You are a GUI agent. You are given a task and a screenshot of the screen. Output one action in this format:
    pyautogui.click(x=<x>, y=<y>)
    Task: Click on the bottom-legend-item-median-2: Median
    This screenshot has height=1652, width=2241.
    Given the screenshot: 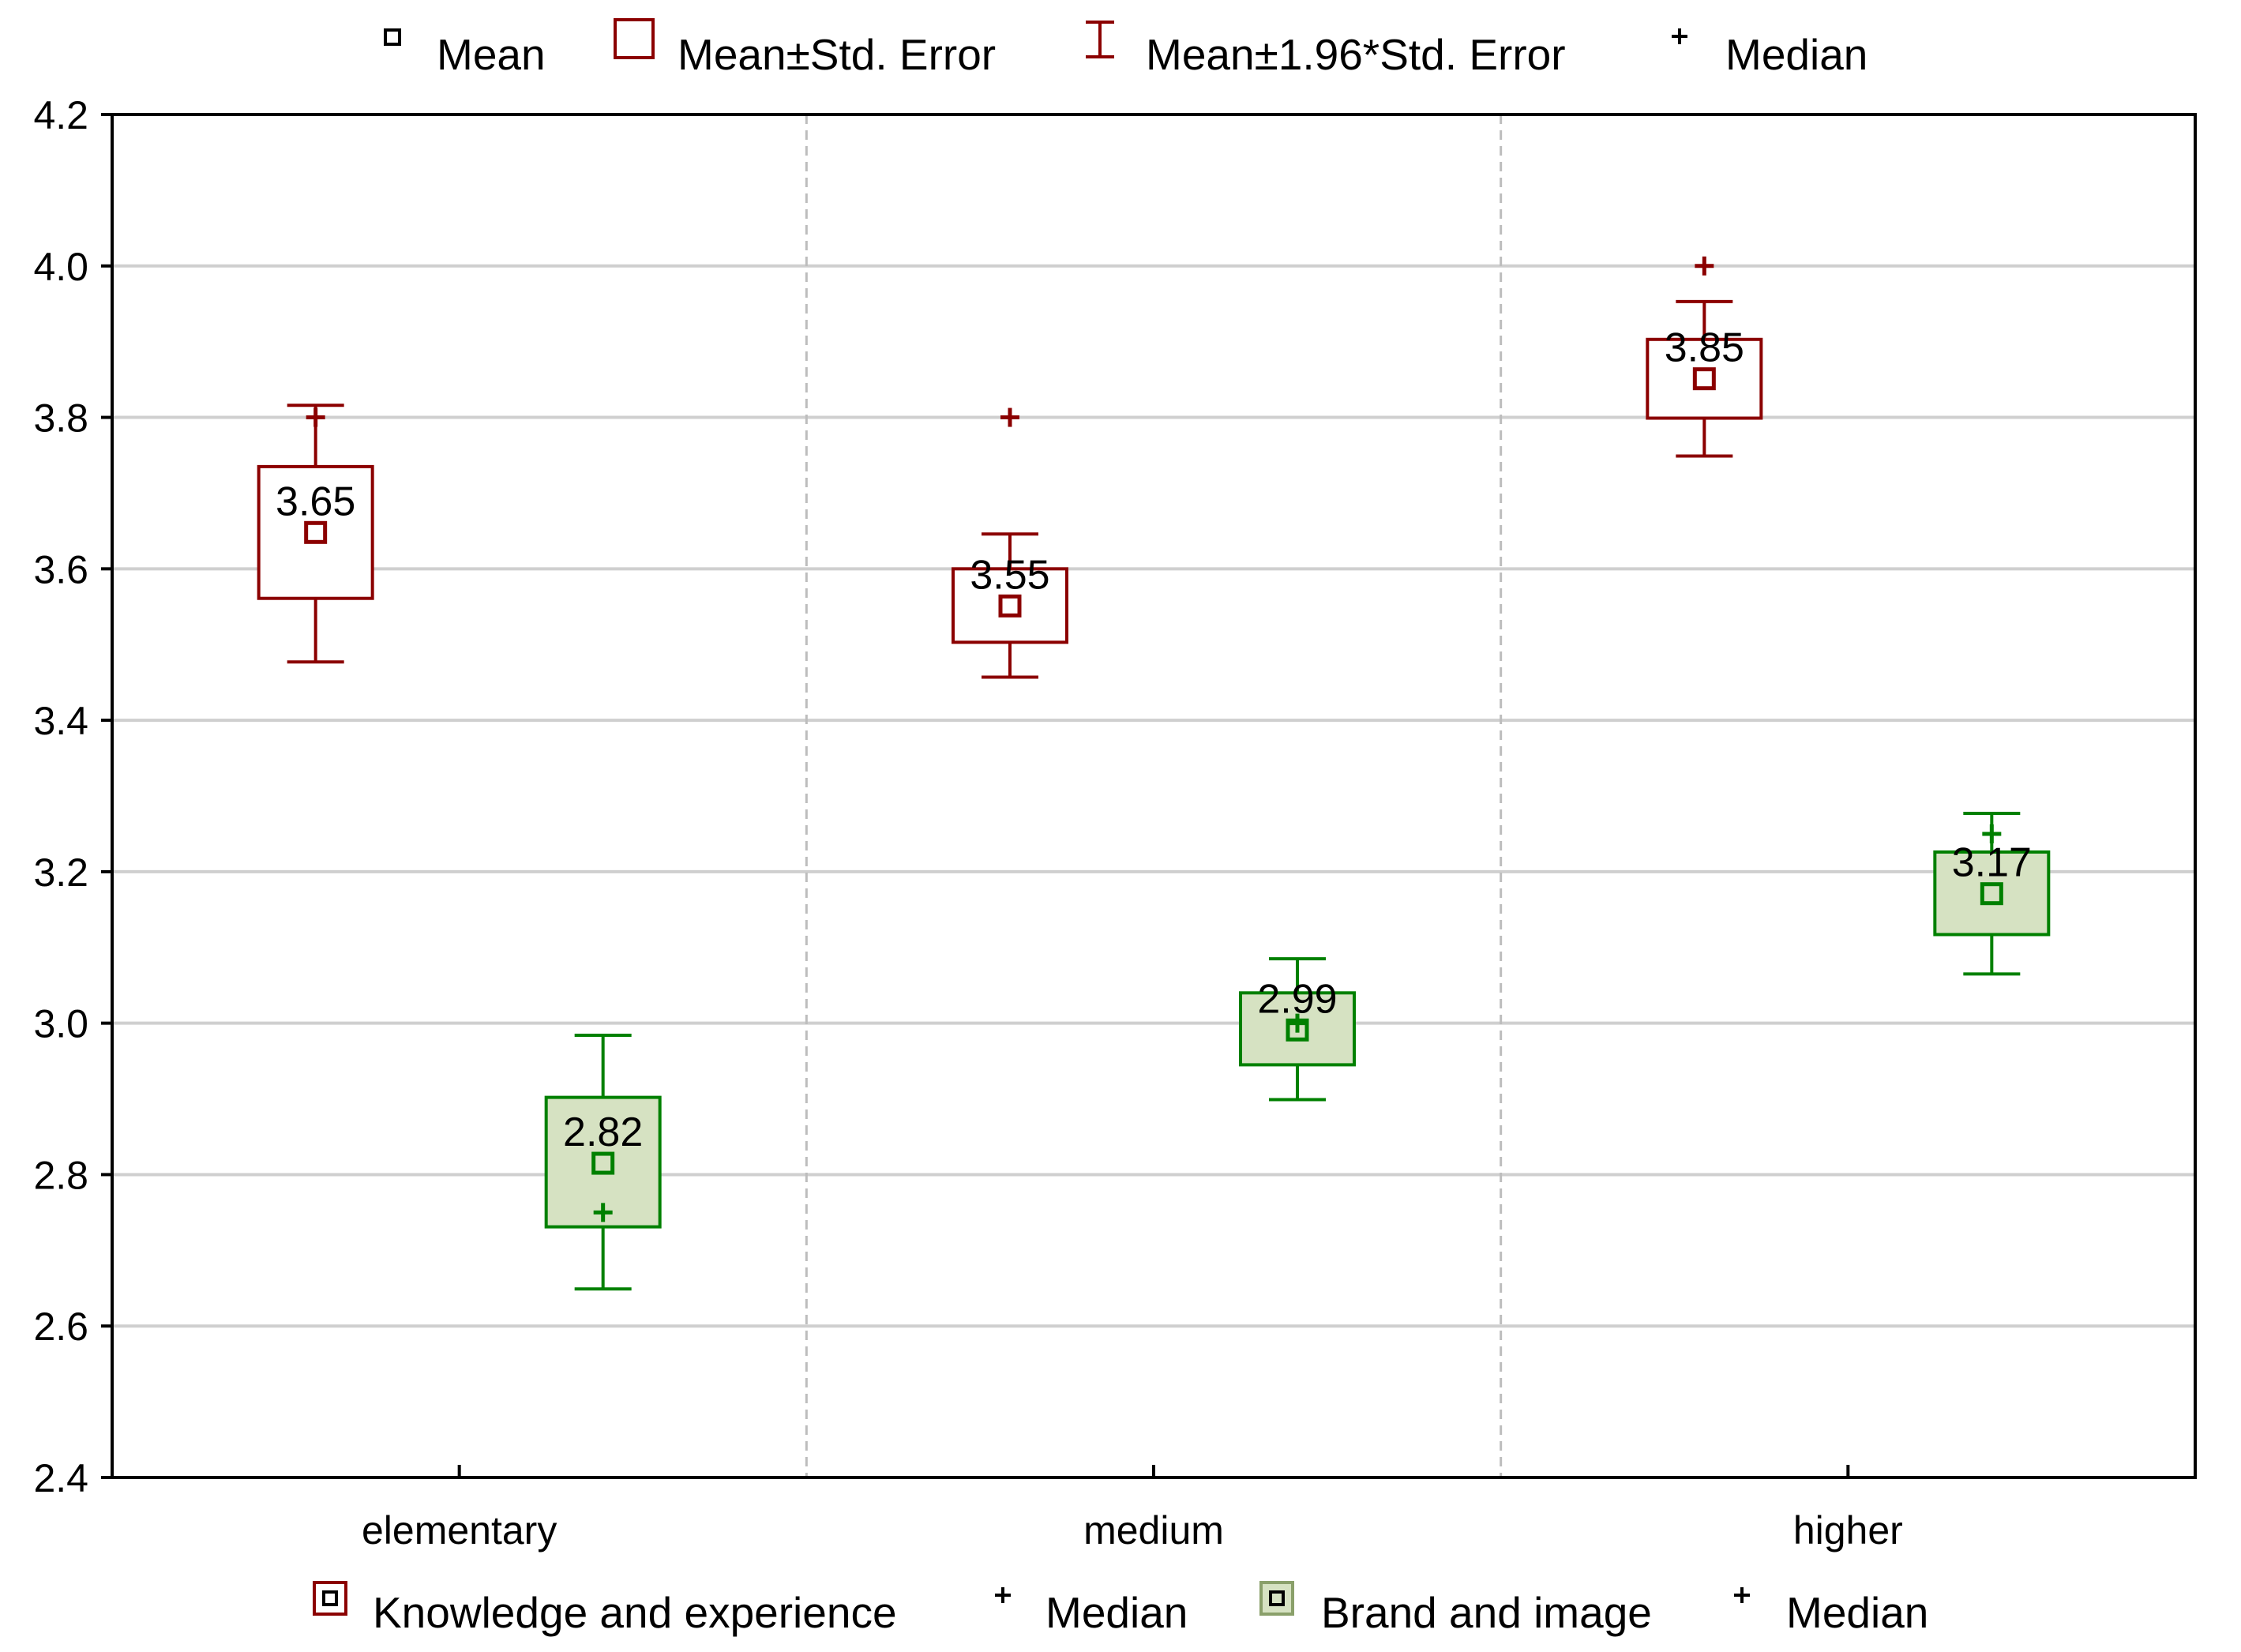 What is the action you would take?
    pyautogui.click(x=1831, y=1612)
    